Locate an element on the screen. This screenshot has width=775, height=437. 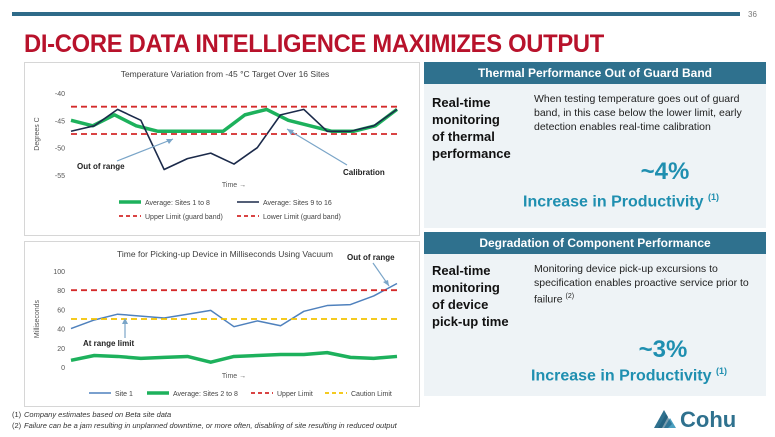
cohu-logo: Cohu is located at coordinates (707, 418).